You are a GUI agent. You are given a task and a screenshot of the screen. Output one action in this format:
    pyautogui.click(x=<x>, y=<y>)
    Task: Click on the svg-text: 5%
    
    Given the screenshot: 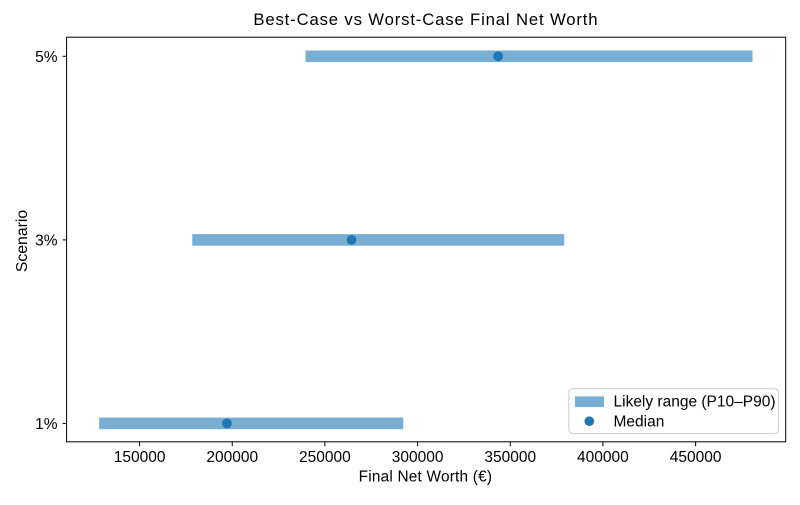 What is the action you would take?
    pyautogui.click(x=46, y=57)
    